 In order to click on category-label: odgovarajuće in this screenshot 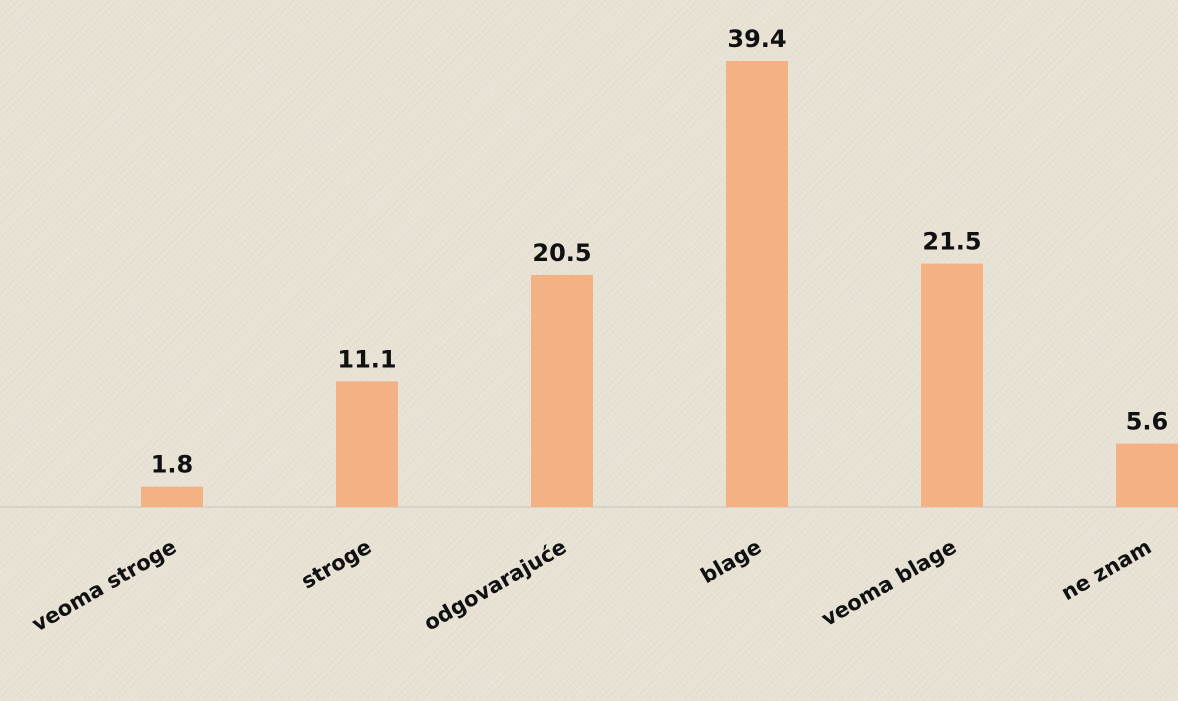, I will do `click(495, 585)`.